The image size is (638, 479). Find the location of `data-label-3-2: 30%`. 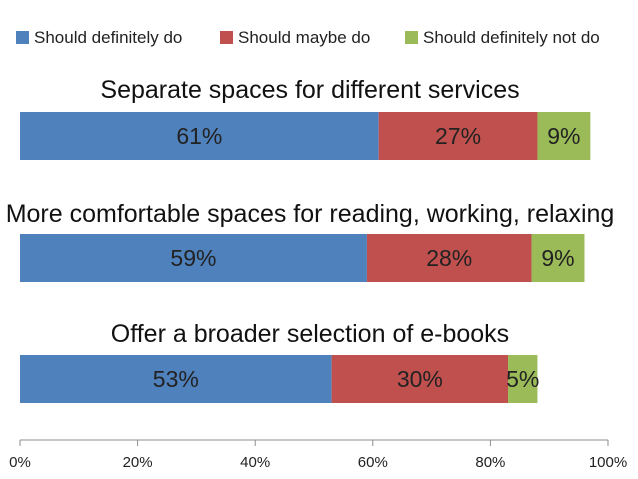

data-label-3-2: 30% is located at coordinates (420, 379).